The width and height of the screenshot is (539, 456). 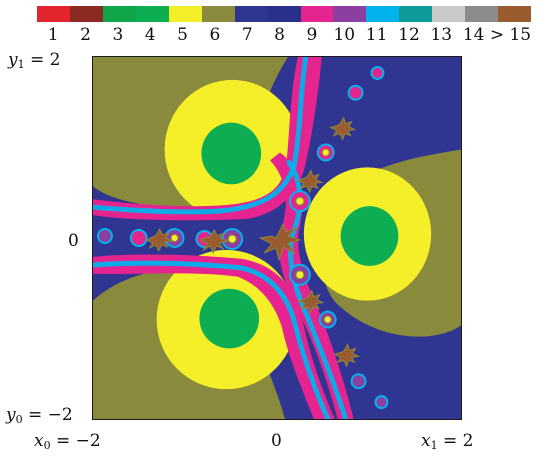 What do you see at coordinates (182, 35) in the screenshot?
I see `legend-label-5: 5` at bounding box center [182, 35].